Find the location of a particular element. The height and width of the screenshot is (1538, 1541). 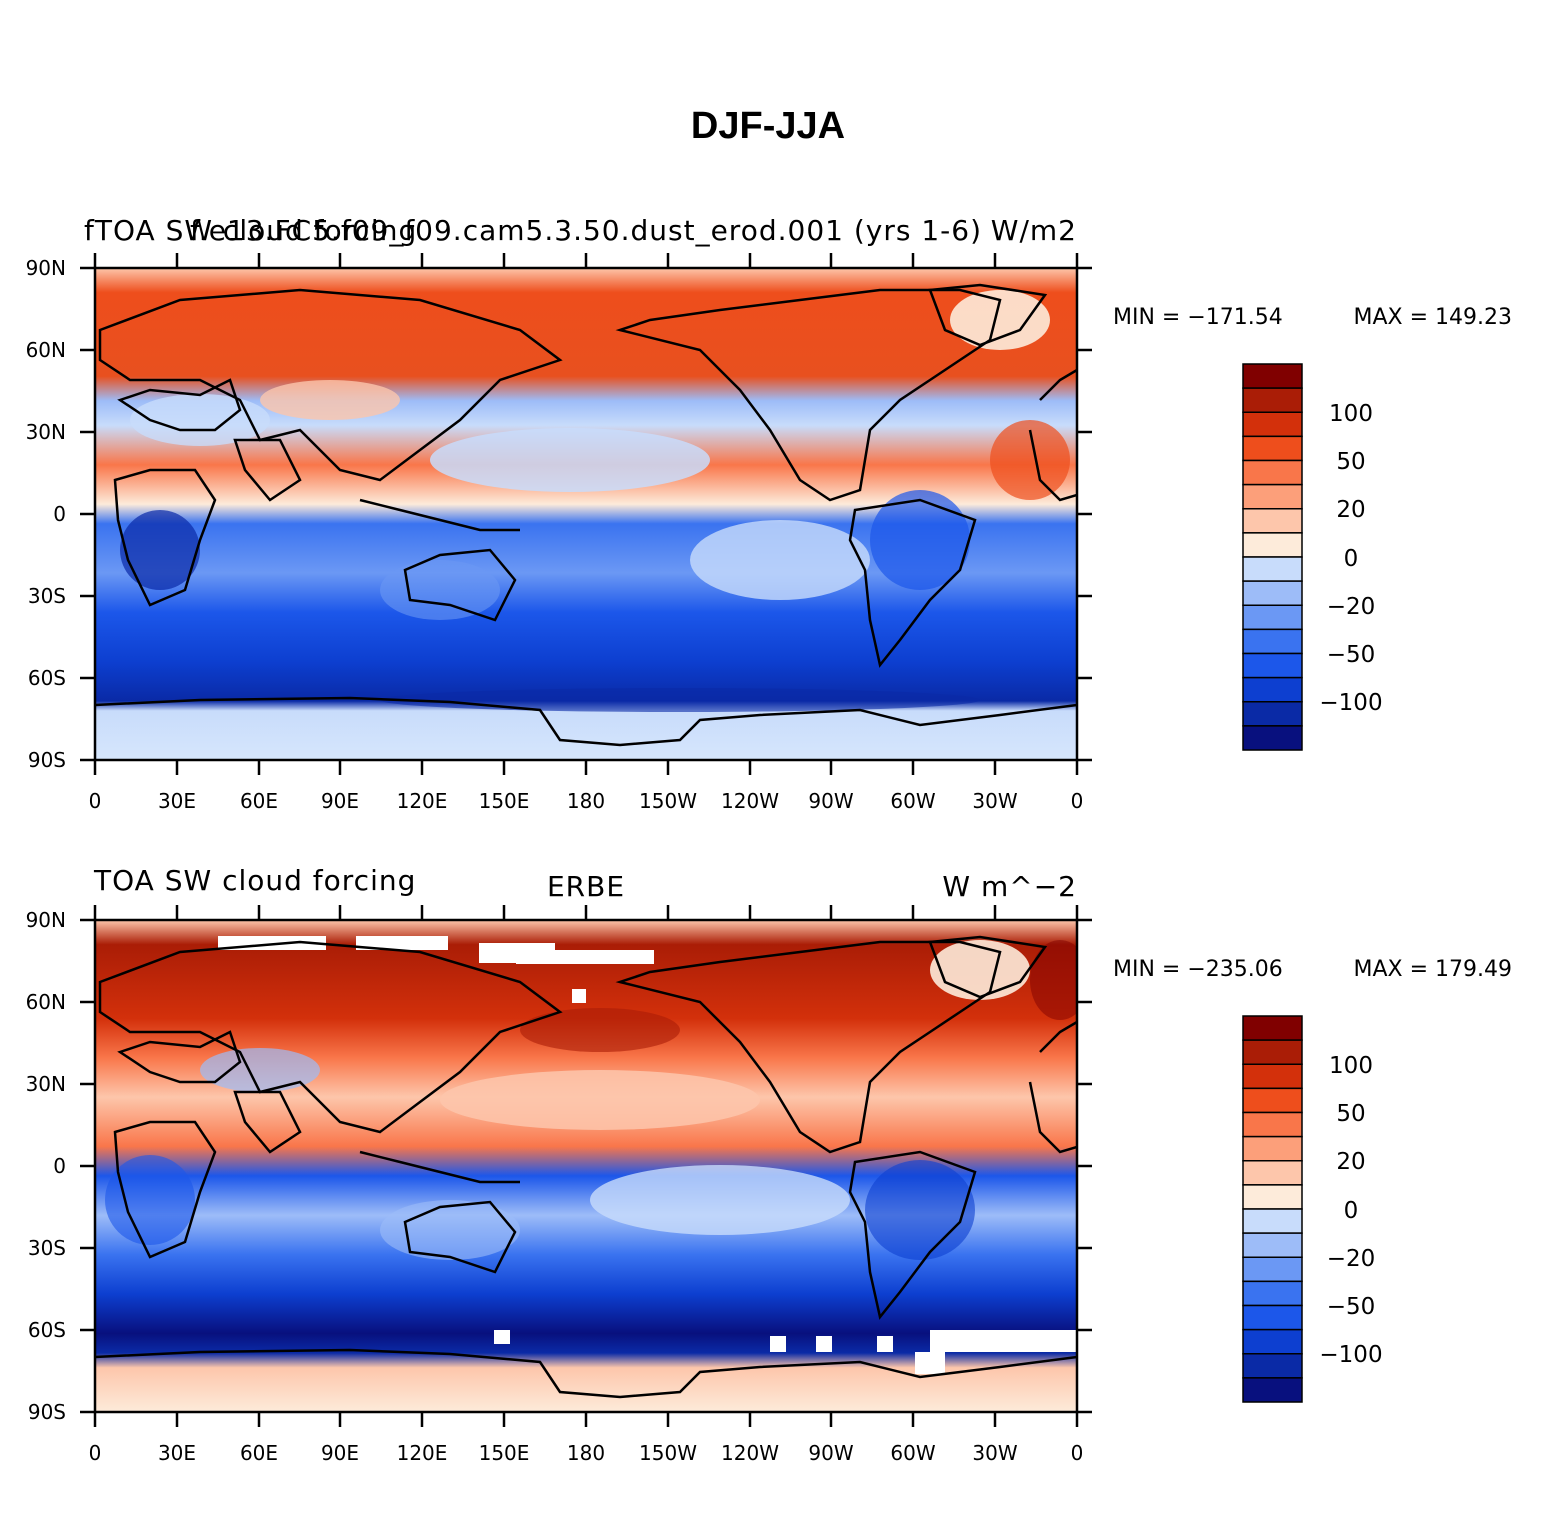

lat-label: 90N is located at coordinates (46, 268).